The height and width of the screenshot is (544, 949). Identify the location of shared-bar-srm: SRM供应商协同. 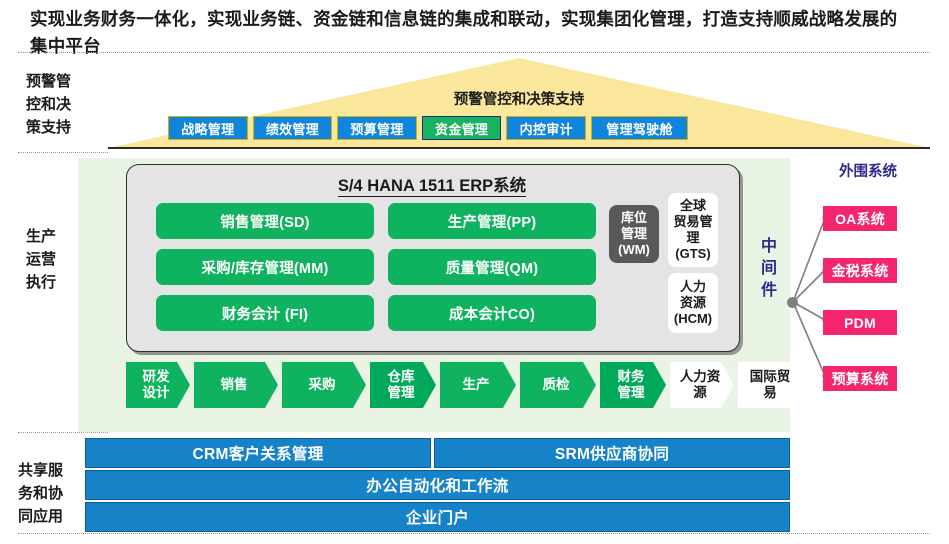
(612, 453).